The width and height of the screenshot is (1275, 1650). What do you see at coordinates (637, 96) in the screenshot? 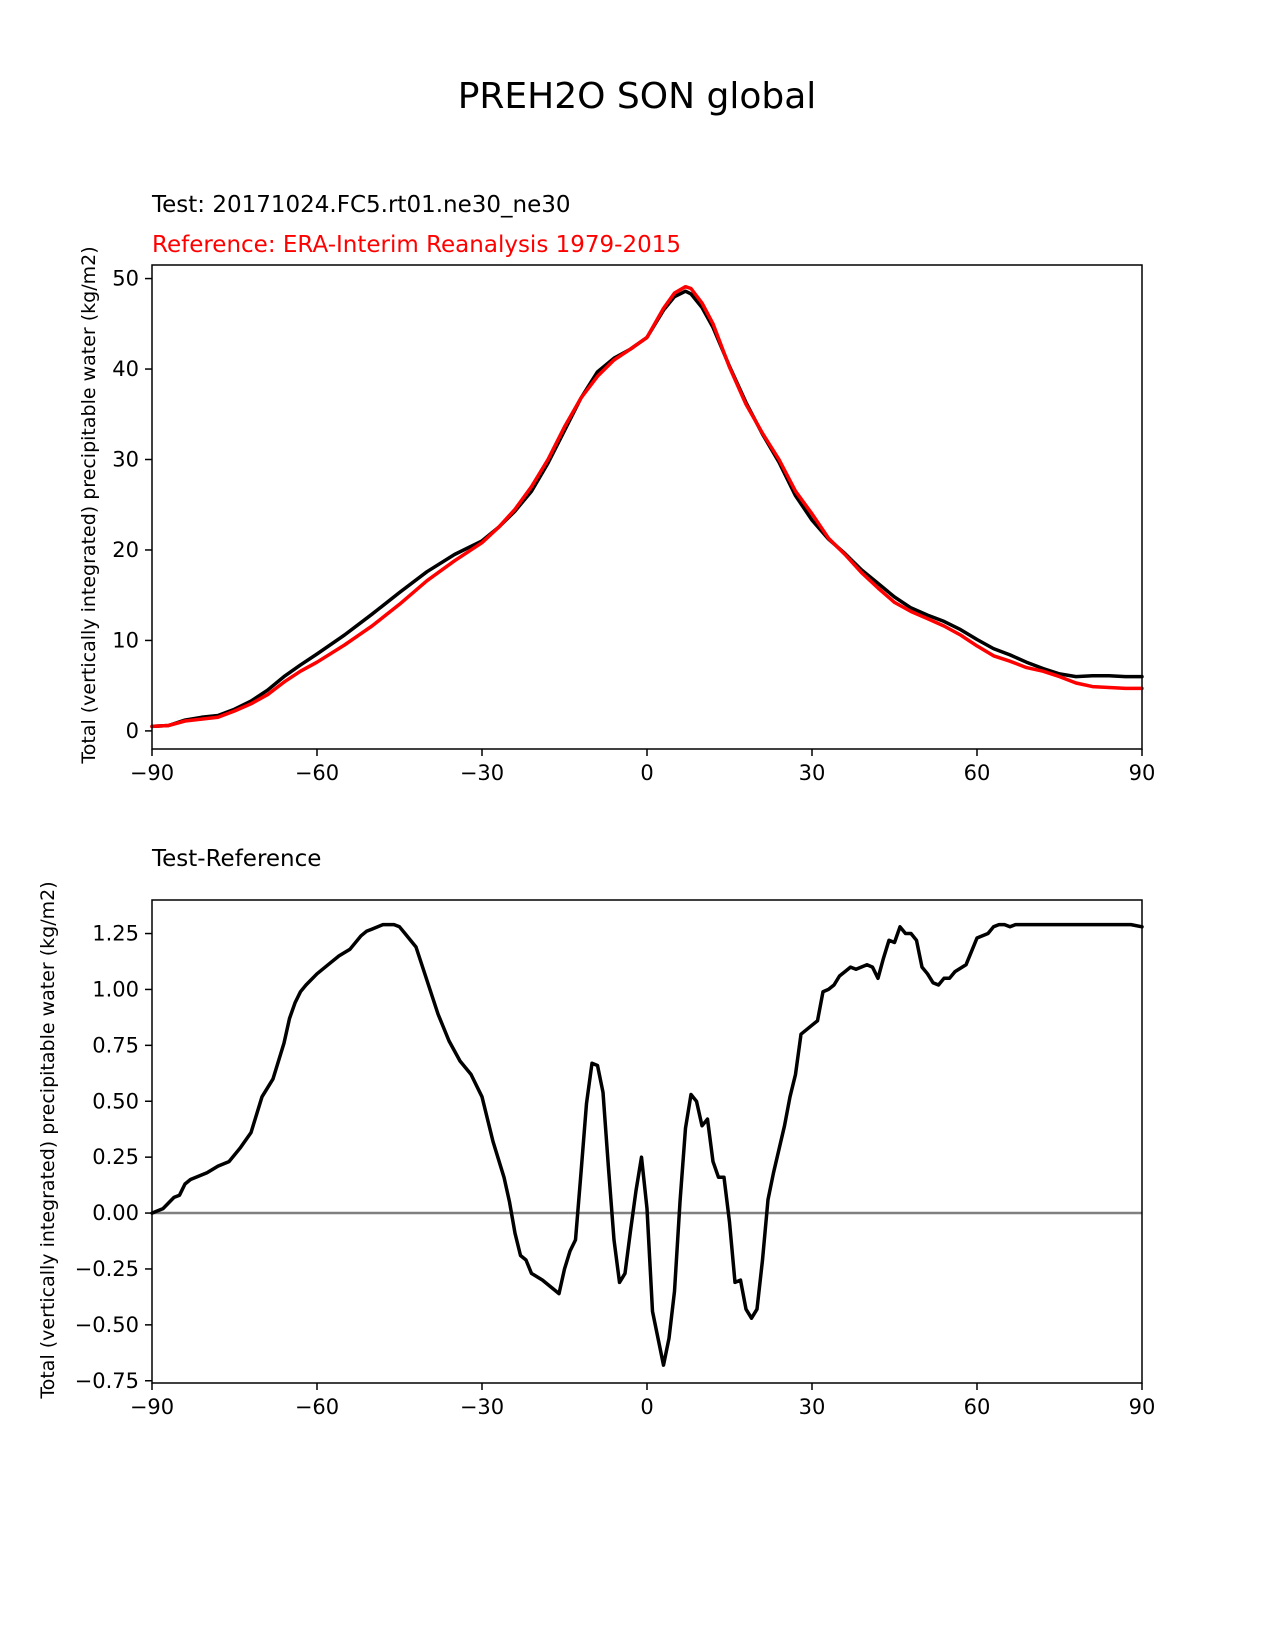
I see `figure-suptitle: PREH2O SON global` at bounding box center [637, 96].